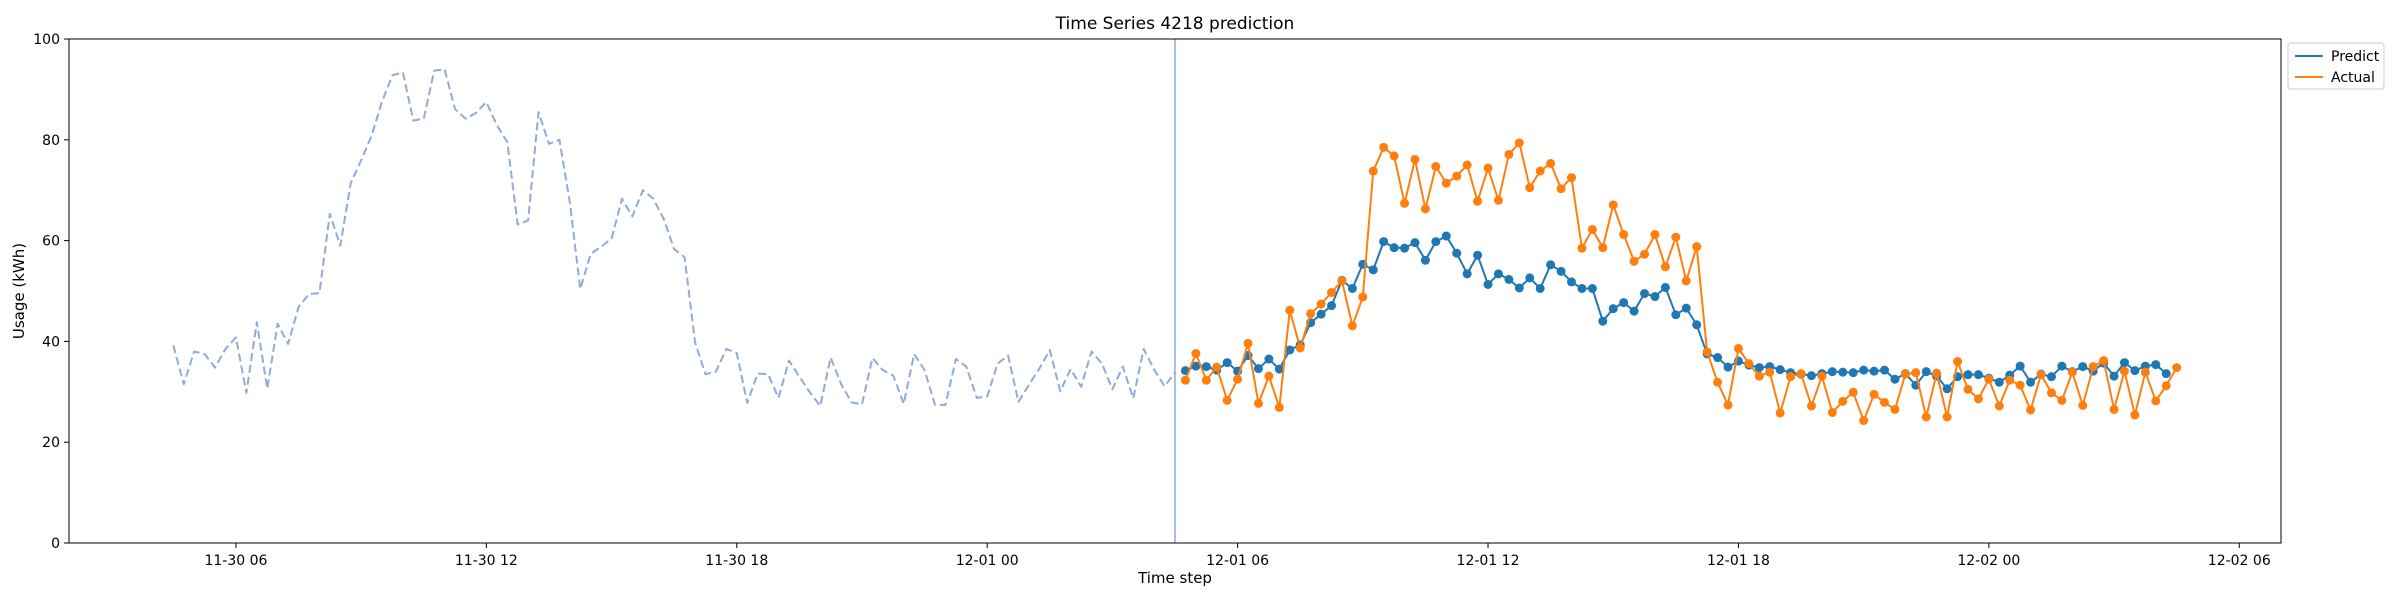 Image resolution: width=2400 pixels, height=600 pixels. What do you see at coordinates (46, 40) in the screenshot?
I see `y-tick-label: 100` at bounding box center [46, 40].